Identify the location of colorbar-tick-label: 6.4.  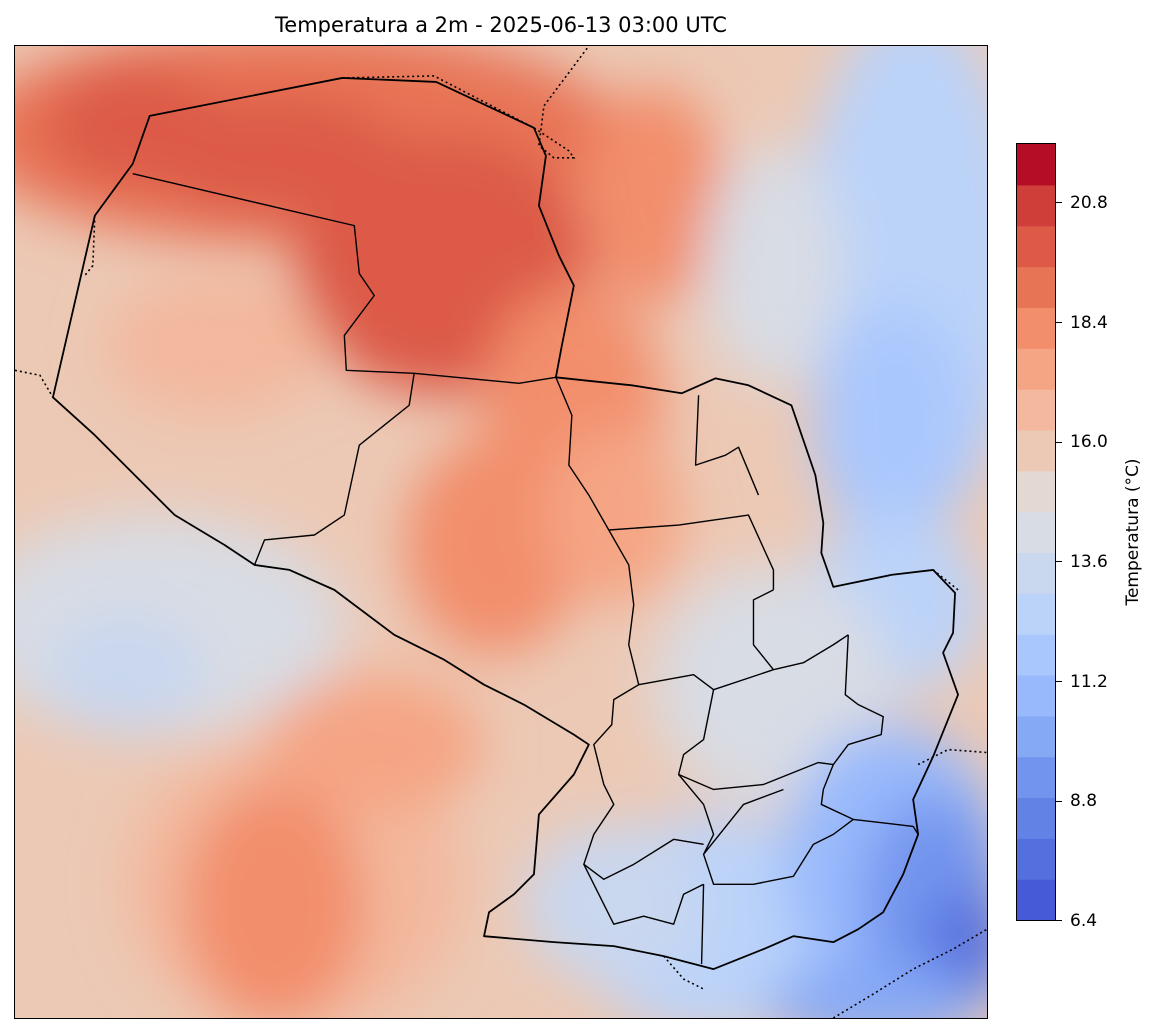
(1084, 921).